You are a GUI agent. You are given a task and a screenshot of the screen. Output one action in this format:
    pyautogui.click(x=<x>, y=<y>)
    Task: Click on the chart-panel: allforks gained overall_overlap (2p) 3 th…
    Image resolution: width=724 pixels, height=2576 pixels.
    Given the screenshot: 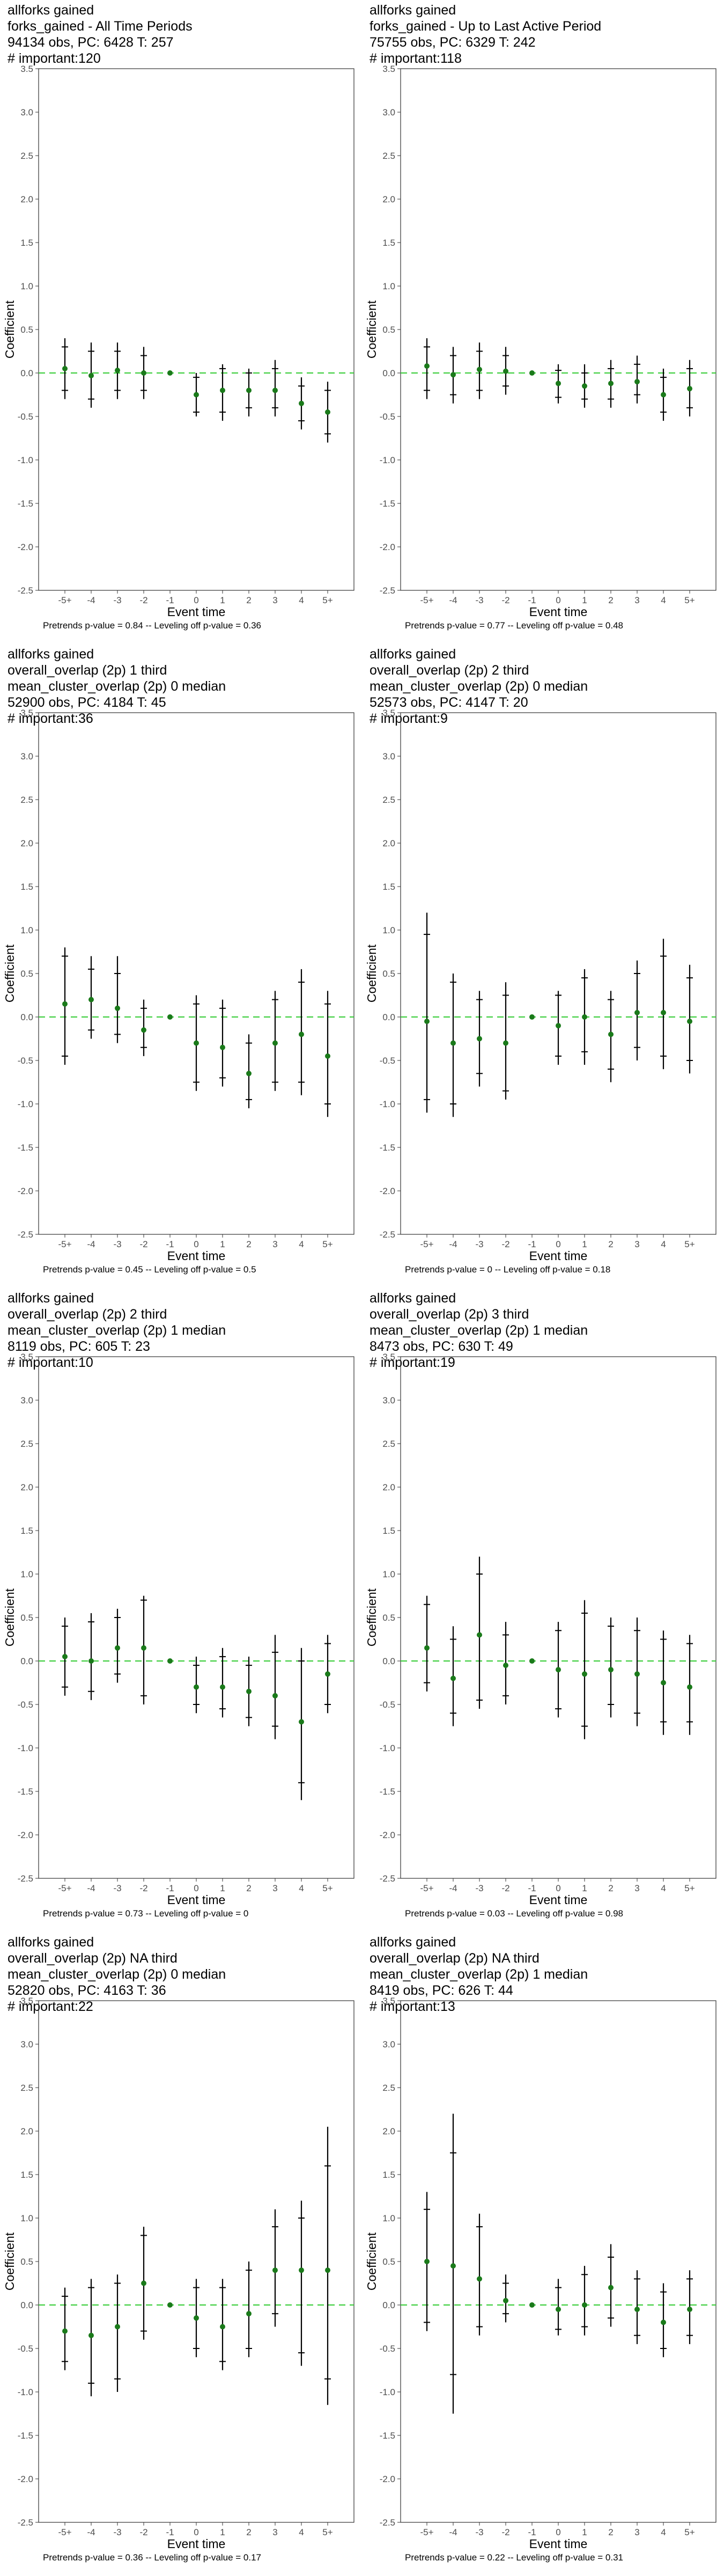 What is the action you would take?
    pyautogui.click(x=543, y=1610)
    